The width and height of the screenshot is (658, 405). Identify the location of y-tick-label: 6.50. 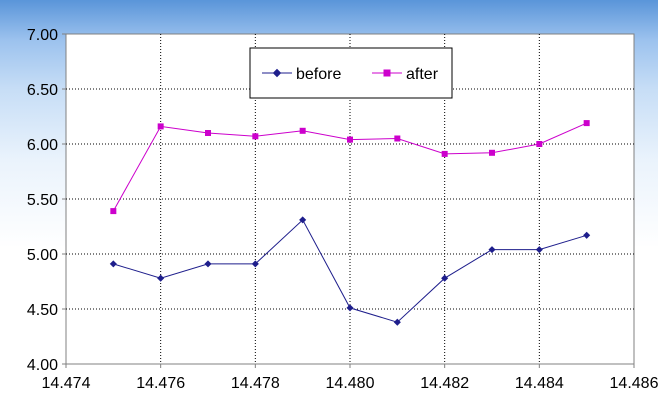
(42, 90).